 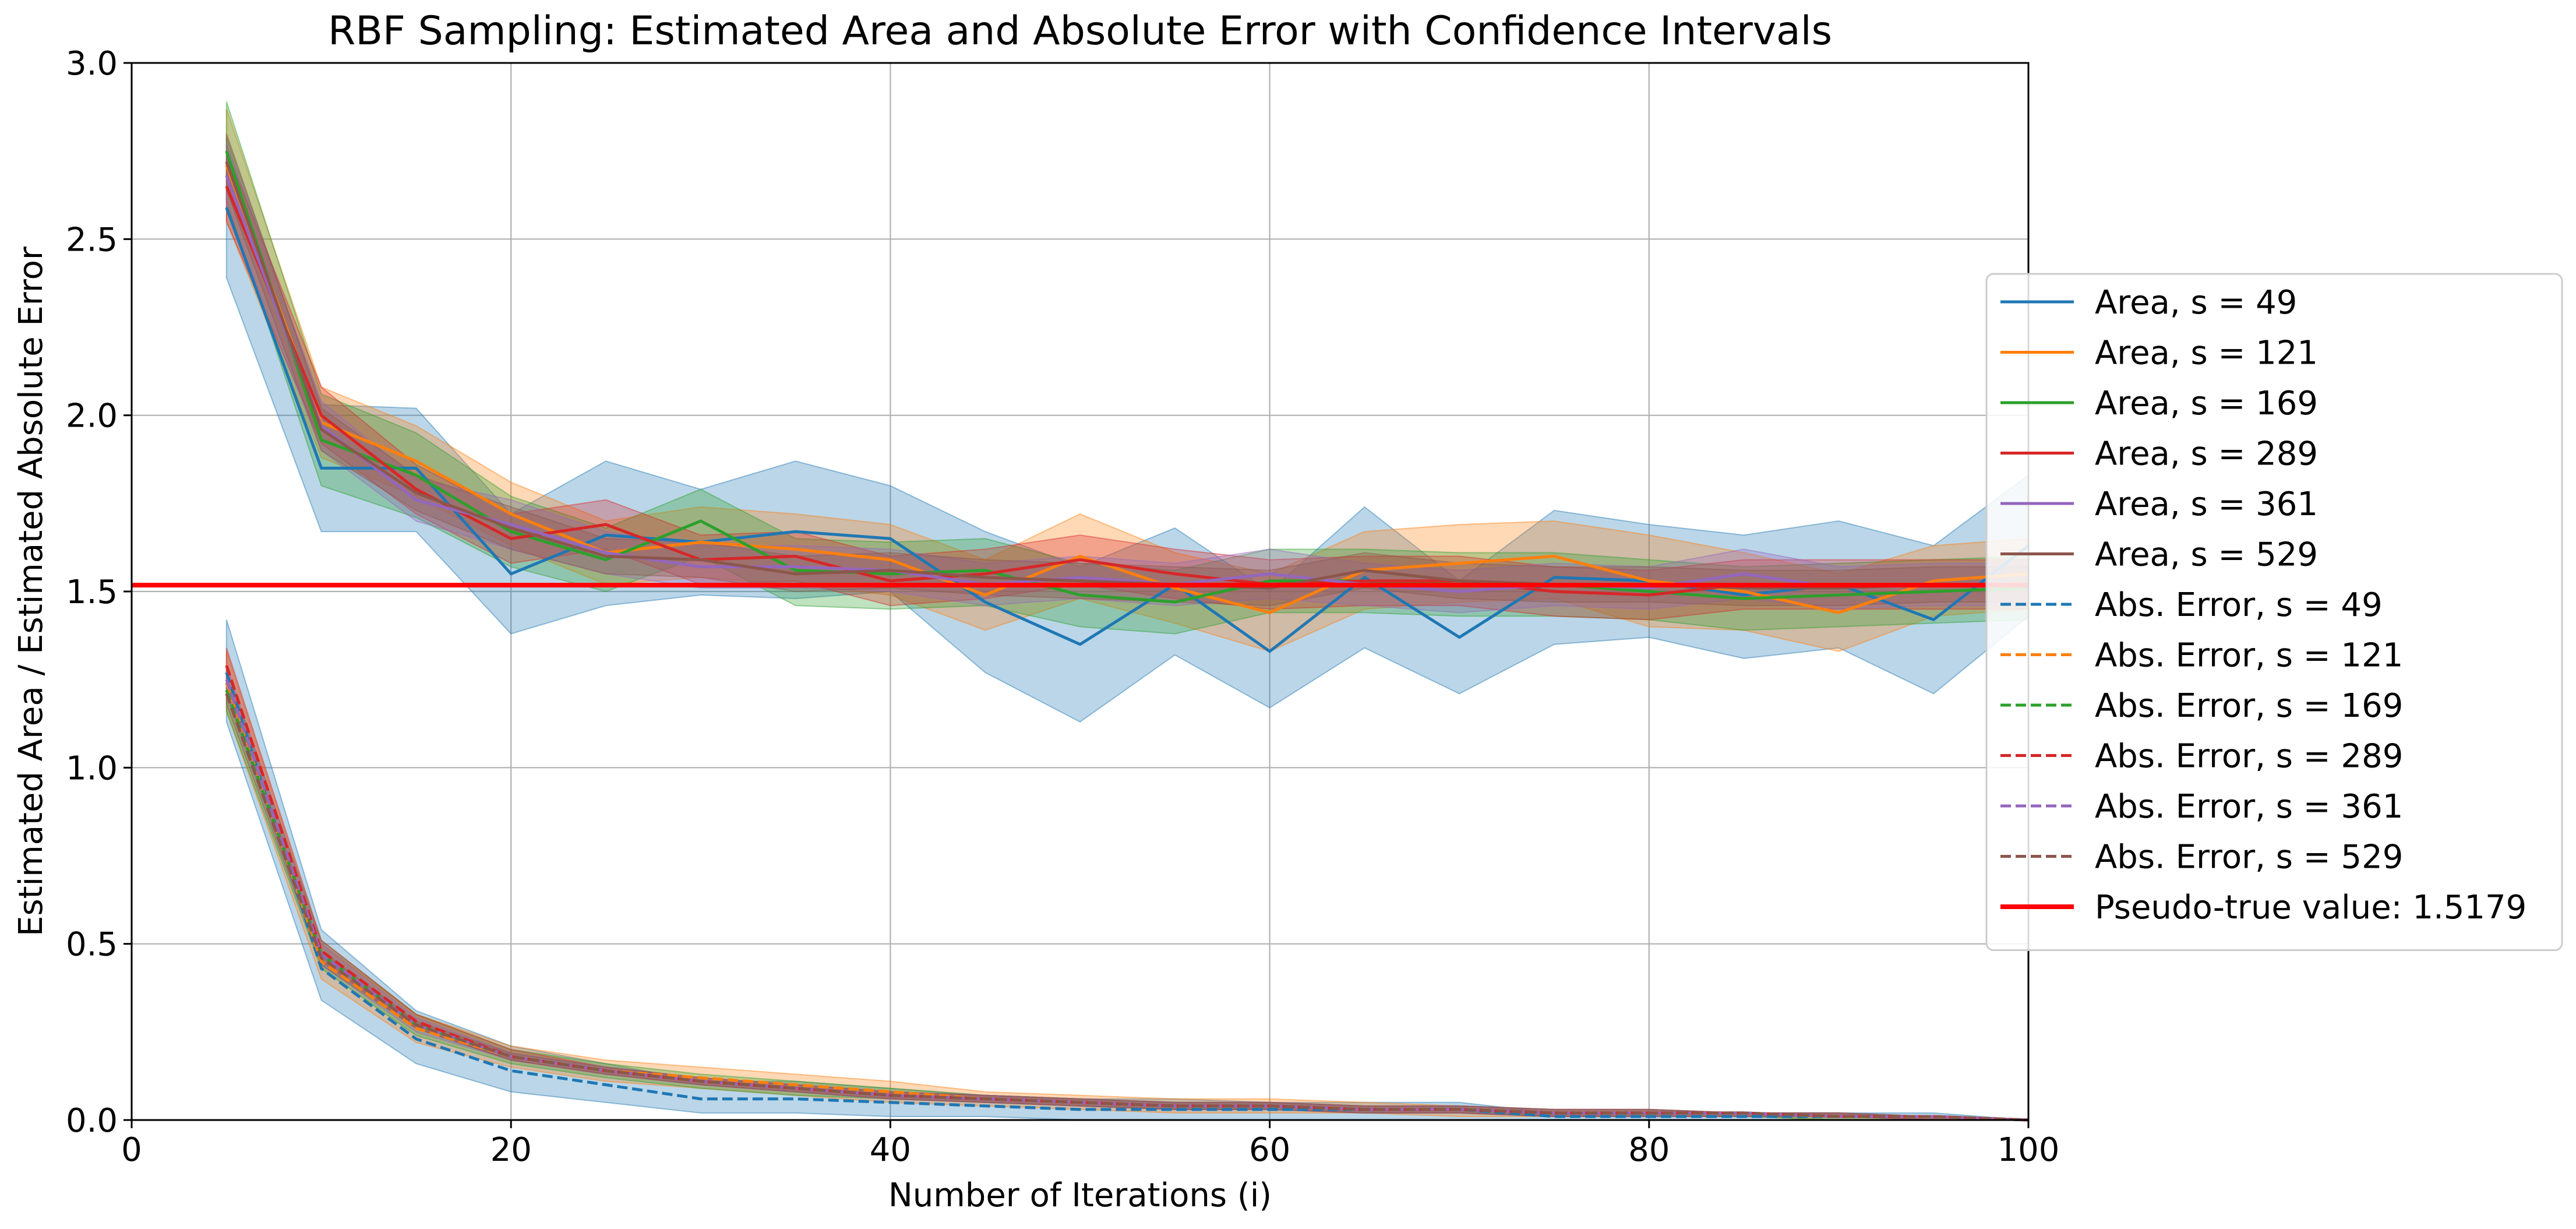 What do you see at coordinates (2029, 1150) in the screenshot?
I see `x-tick-label: 100` at bounding box center [2029, 1150].